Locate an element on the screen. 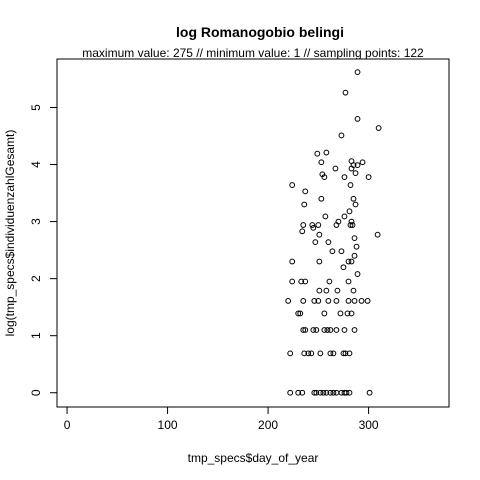 This screenshot has width=480, height=480. x-tick-label: 300 is located at coordinates (369, 425).